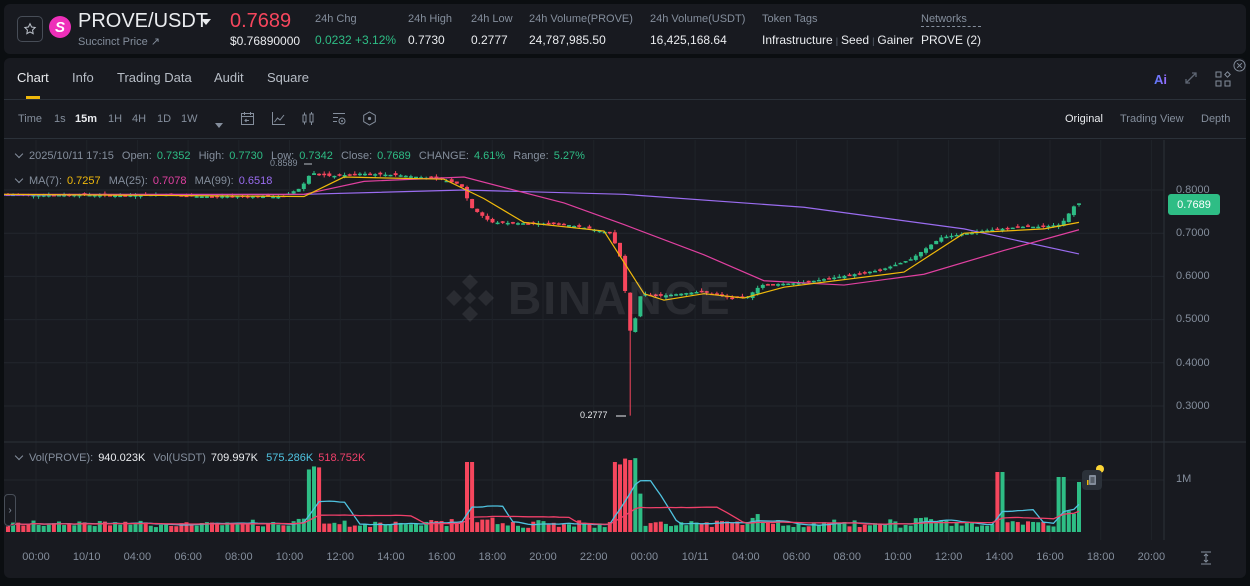 The width and height of the screenshot is (1250, 586). I want to click on calendar-goto-icon, so click(248, 119).